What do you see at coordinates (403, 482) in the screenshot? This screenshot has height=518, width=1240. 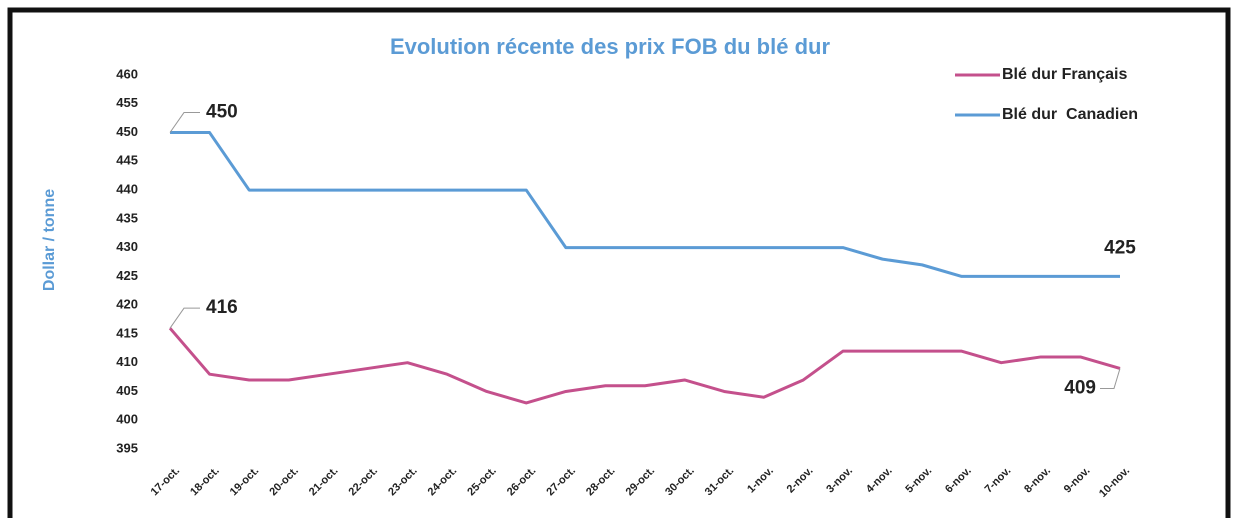 I see `x-tick-label: 23-oct.` at bounding box center [403, 482].